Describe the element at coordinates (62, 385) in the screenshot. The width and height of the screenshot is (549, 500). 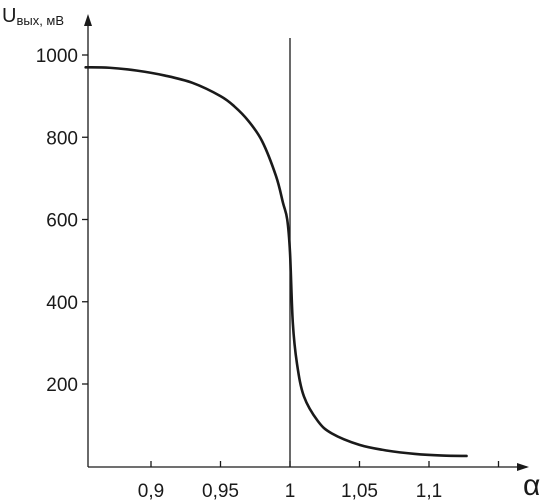
I see `y-tick-label: 200` at that location.